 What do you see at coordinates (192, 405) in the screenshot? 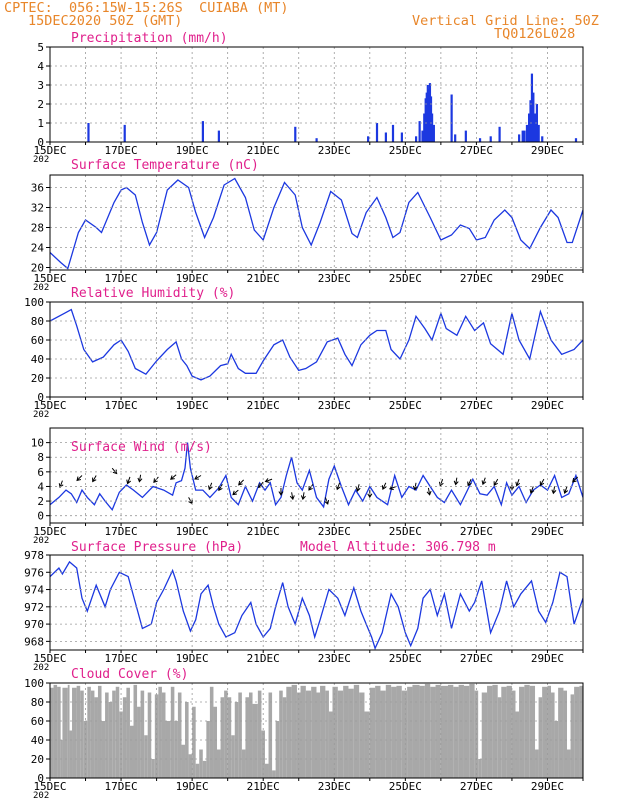
I see `humidity-xtick-label-2: 19DEC` at bounding box center [192, 405].